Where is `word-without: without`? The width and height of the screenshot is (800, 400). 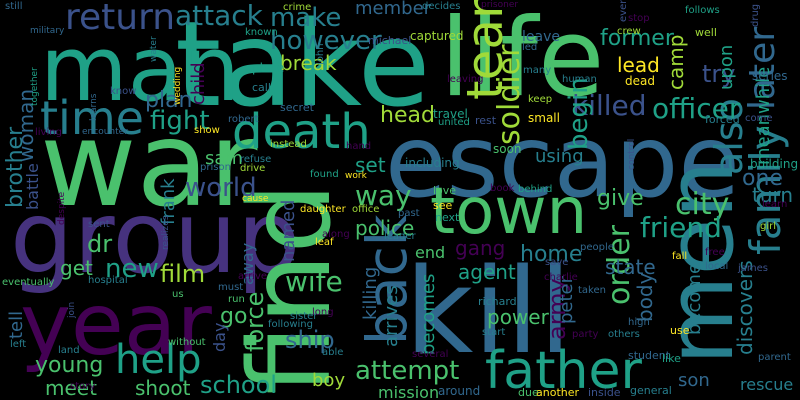
word-without: without is located at coordinates (187, 342).